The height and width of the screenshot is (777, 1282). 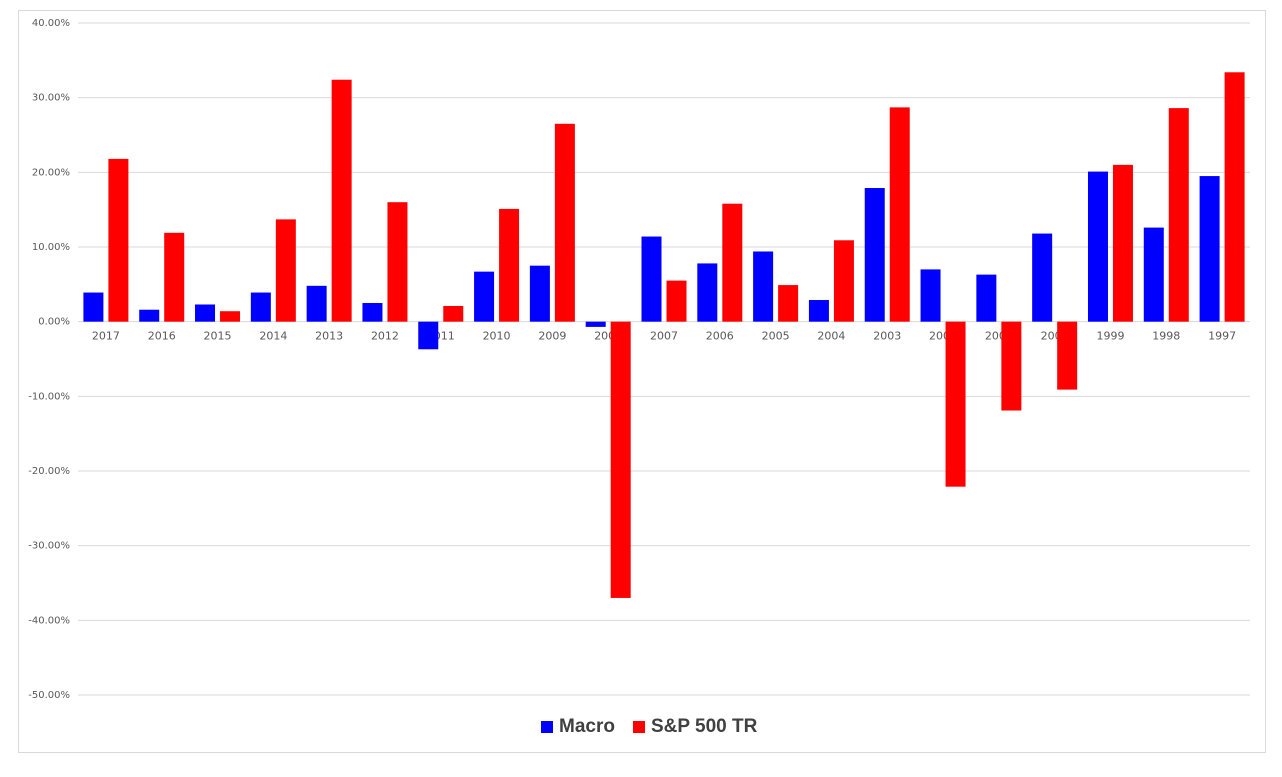 What do you see at coordinates (54, 322) in the screenshot?
I see `y-tick-label: 0.00%` at bounding box center [54, 322].